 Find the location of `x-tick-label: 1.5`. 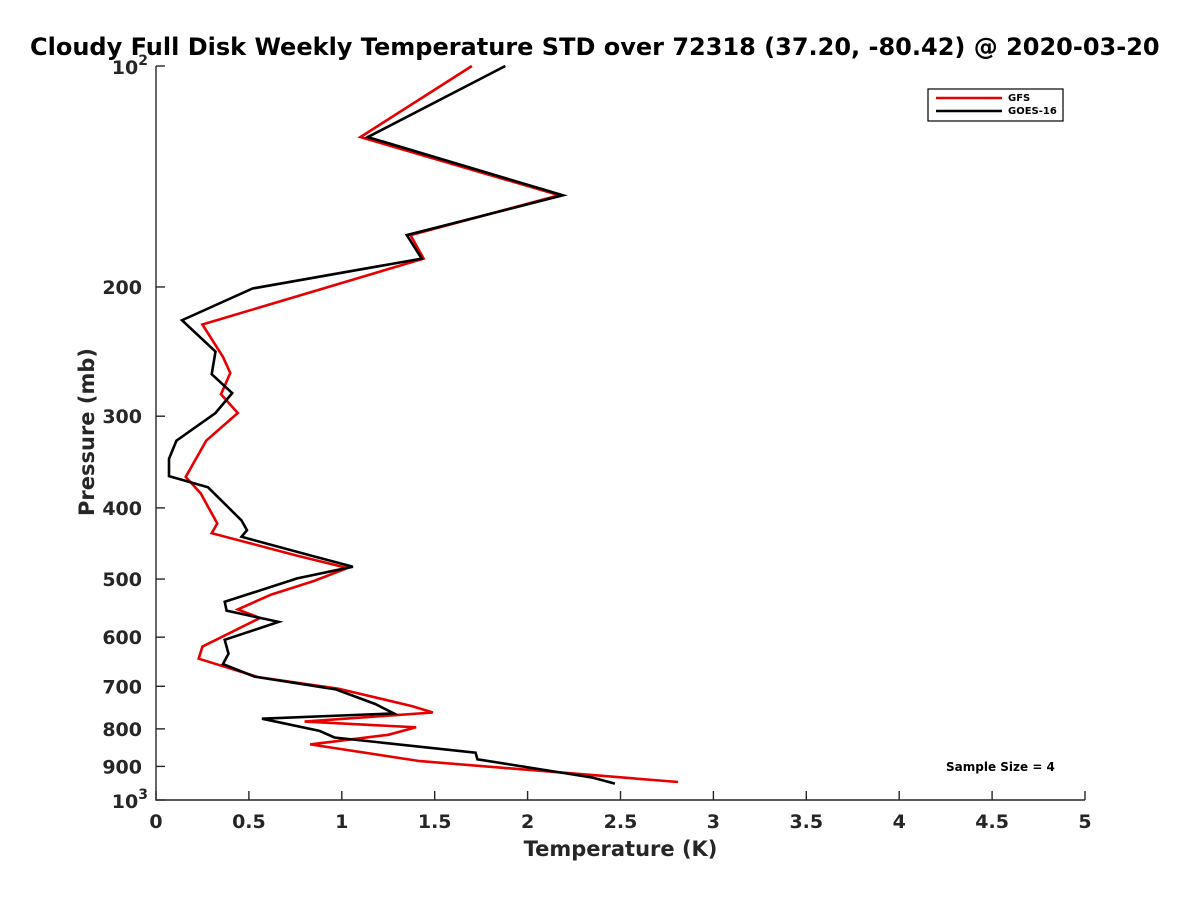

x-tick-label: 1.5 is located at coordinates (435, 822).